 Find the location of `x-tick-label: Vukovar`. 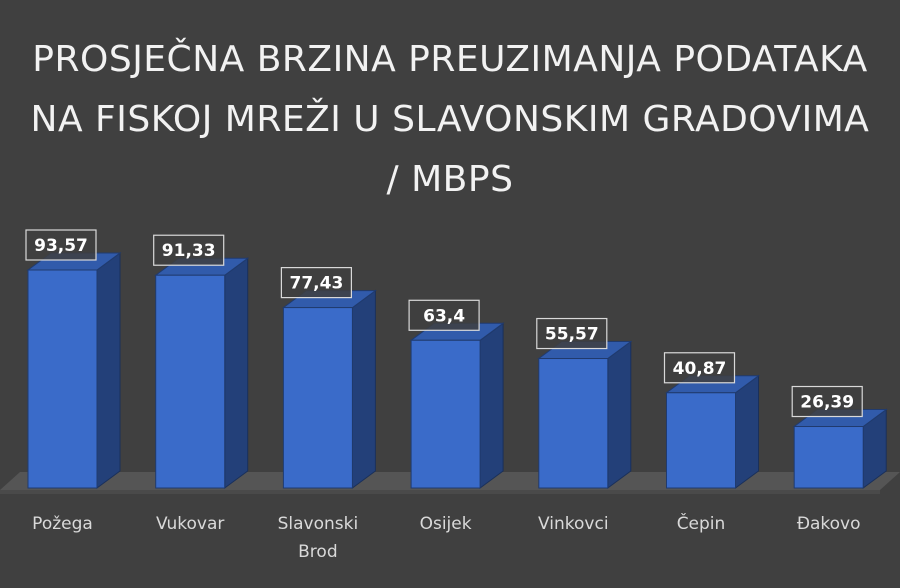

x-tick-label: Vukovar is located at coordinates (190, 524).